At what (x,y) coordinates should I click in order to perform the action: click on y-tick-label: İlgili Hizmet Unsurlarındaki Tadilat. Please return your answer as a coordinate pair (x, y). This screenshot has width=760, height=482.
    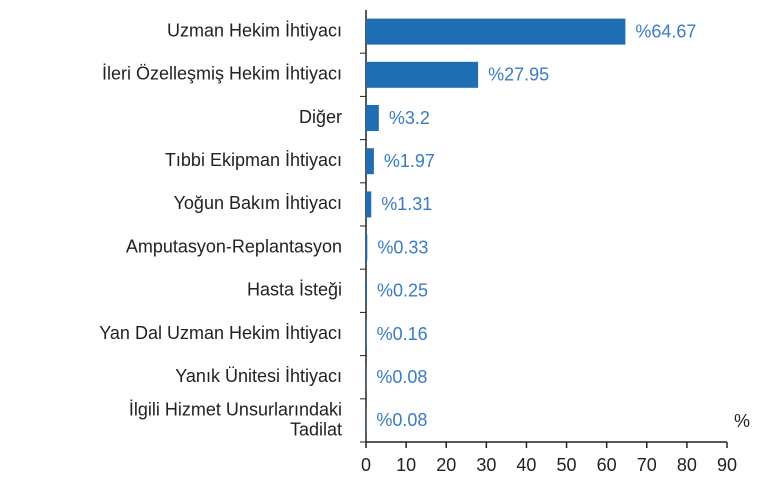
    Looking at the image, I should click on (235, 419).